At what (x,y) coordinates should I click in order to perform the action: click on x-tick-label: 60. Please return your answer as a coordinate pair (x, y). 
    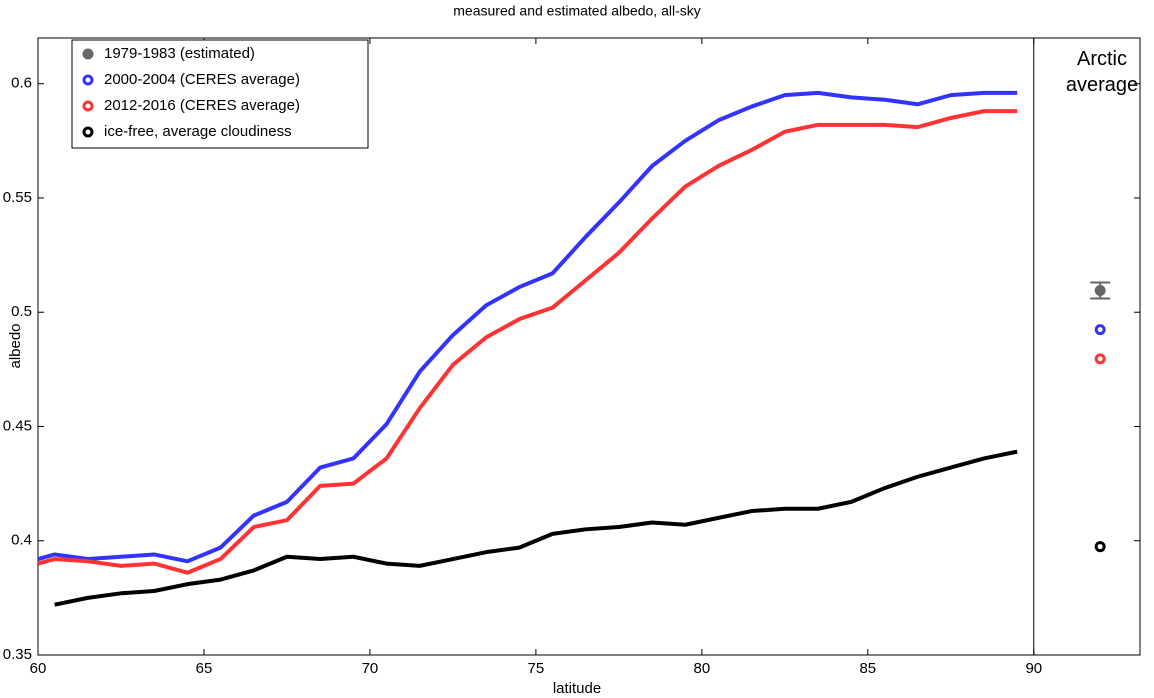
    Looking at the image, I should click on (38, 668).